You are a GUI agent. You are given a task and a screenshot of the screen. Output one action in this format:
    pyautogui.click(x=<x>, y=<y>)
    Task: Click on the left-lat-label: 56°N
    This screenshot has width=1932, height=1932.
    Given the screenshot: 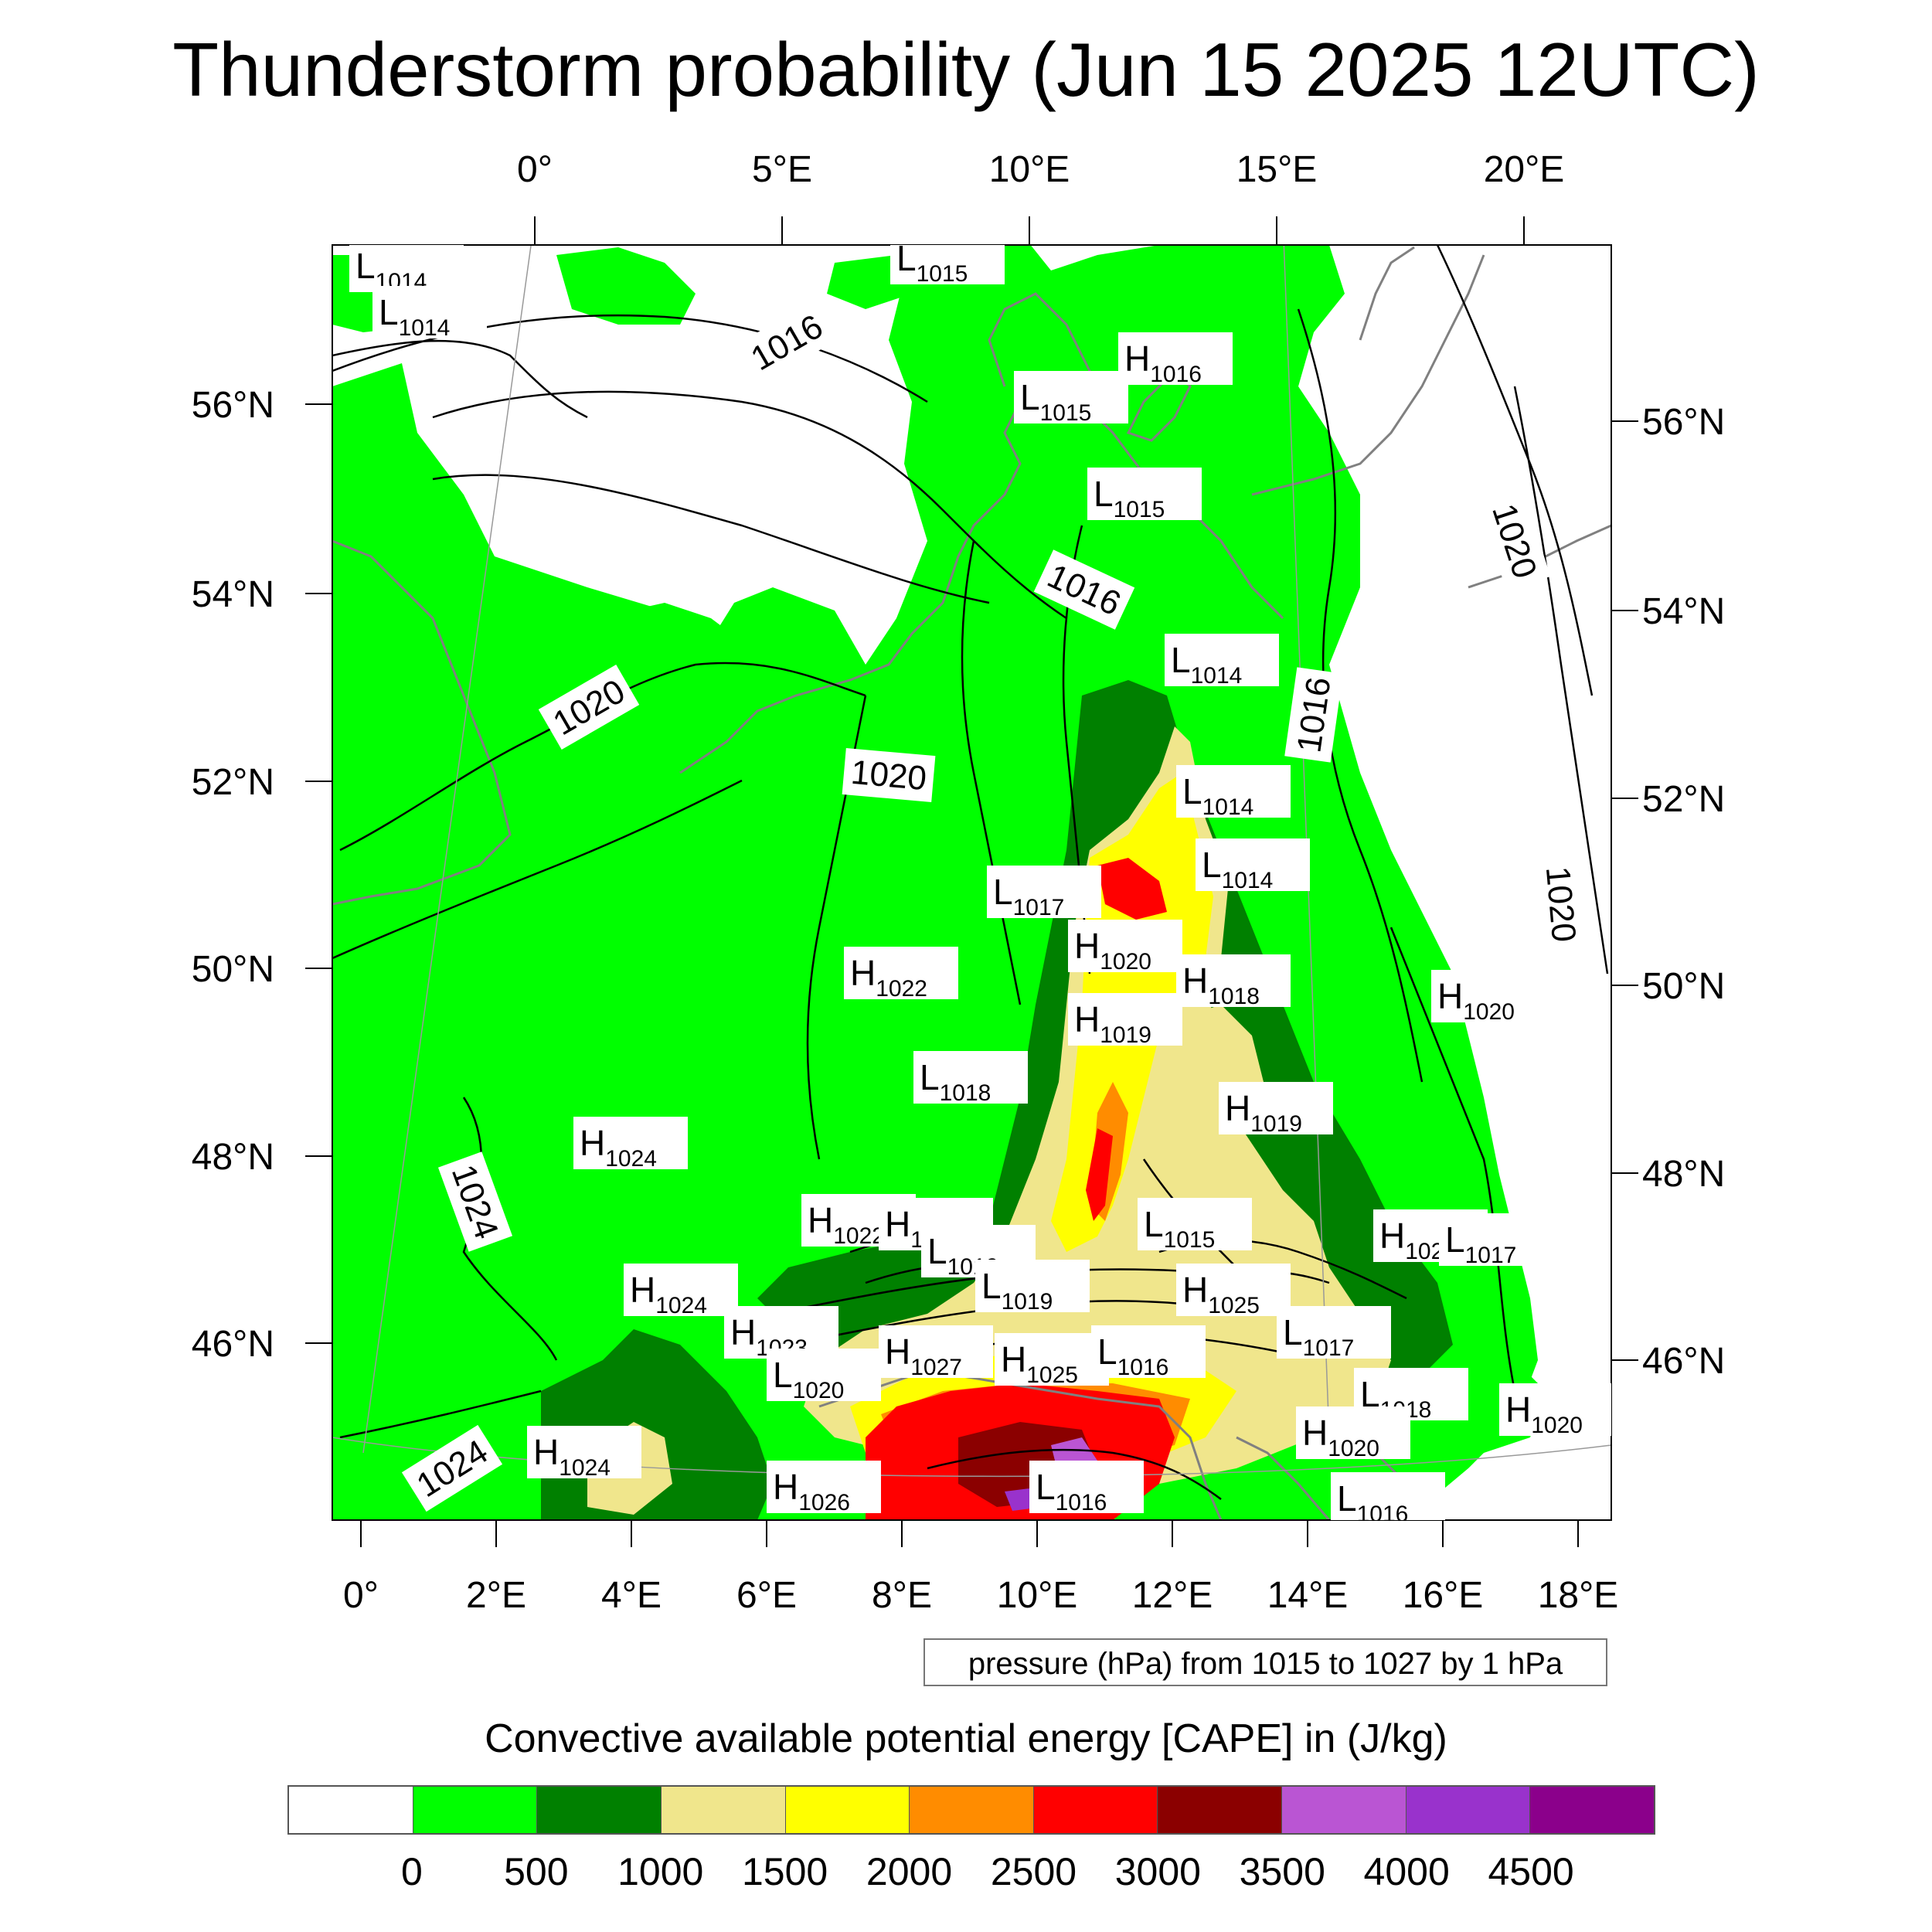 What is the action you would take?
    pyautogui.click(x=233, y=406)
    